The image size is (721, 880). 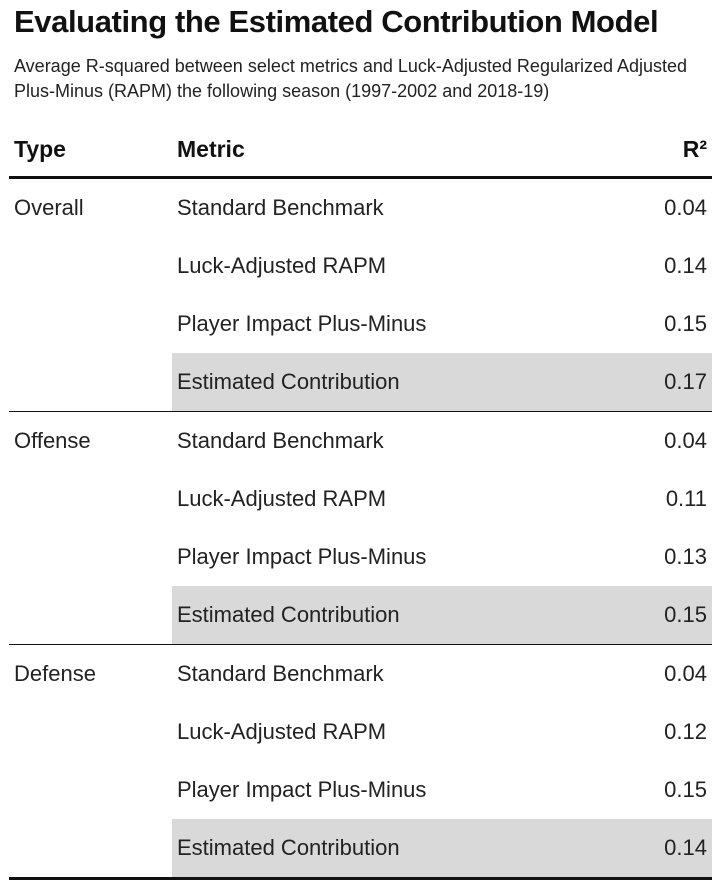 What do you see at coordinates (685, 381) in the screenshot?
I see `r-squared-value: 0.17` at bounding box center [685, 381].